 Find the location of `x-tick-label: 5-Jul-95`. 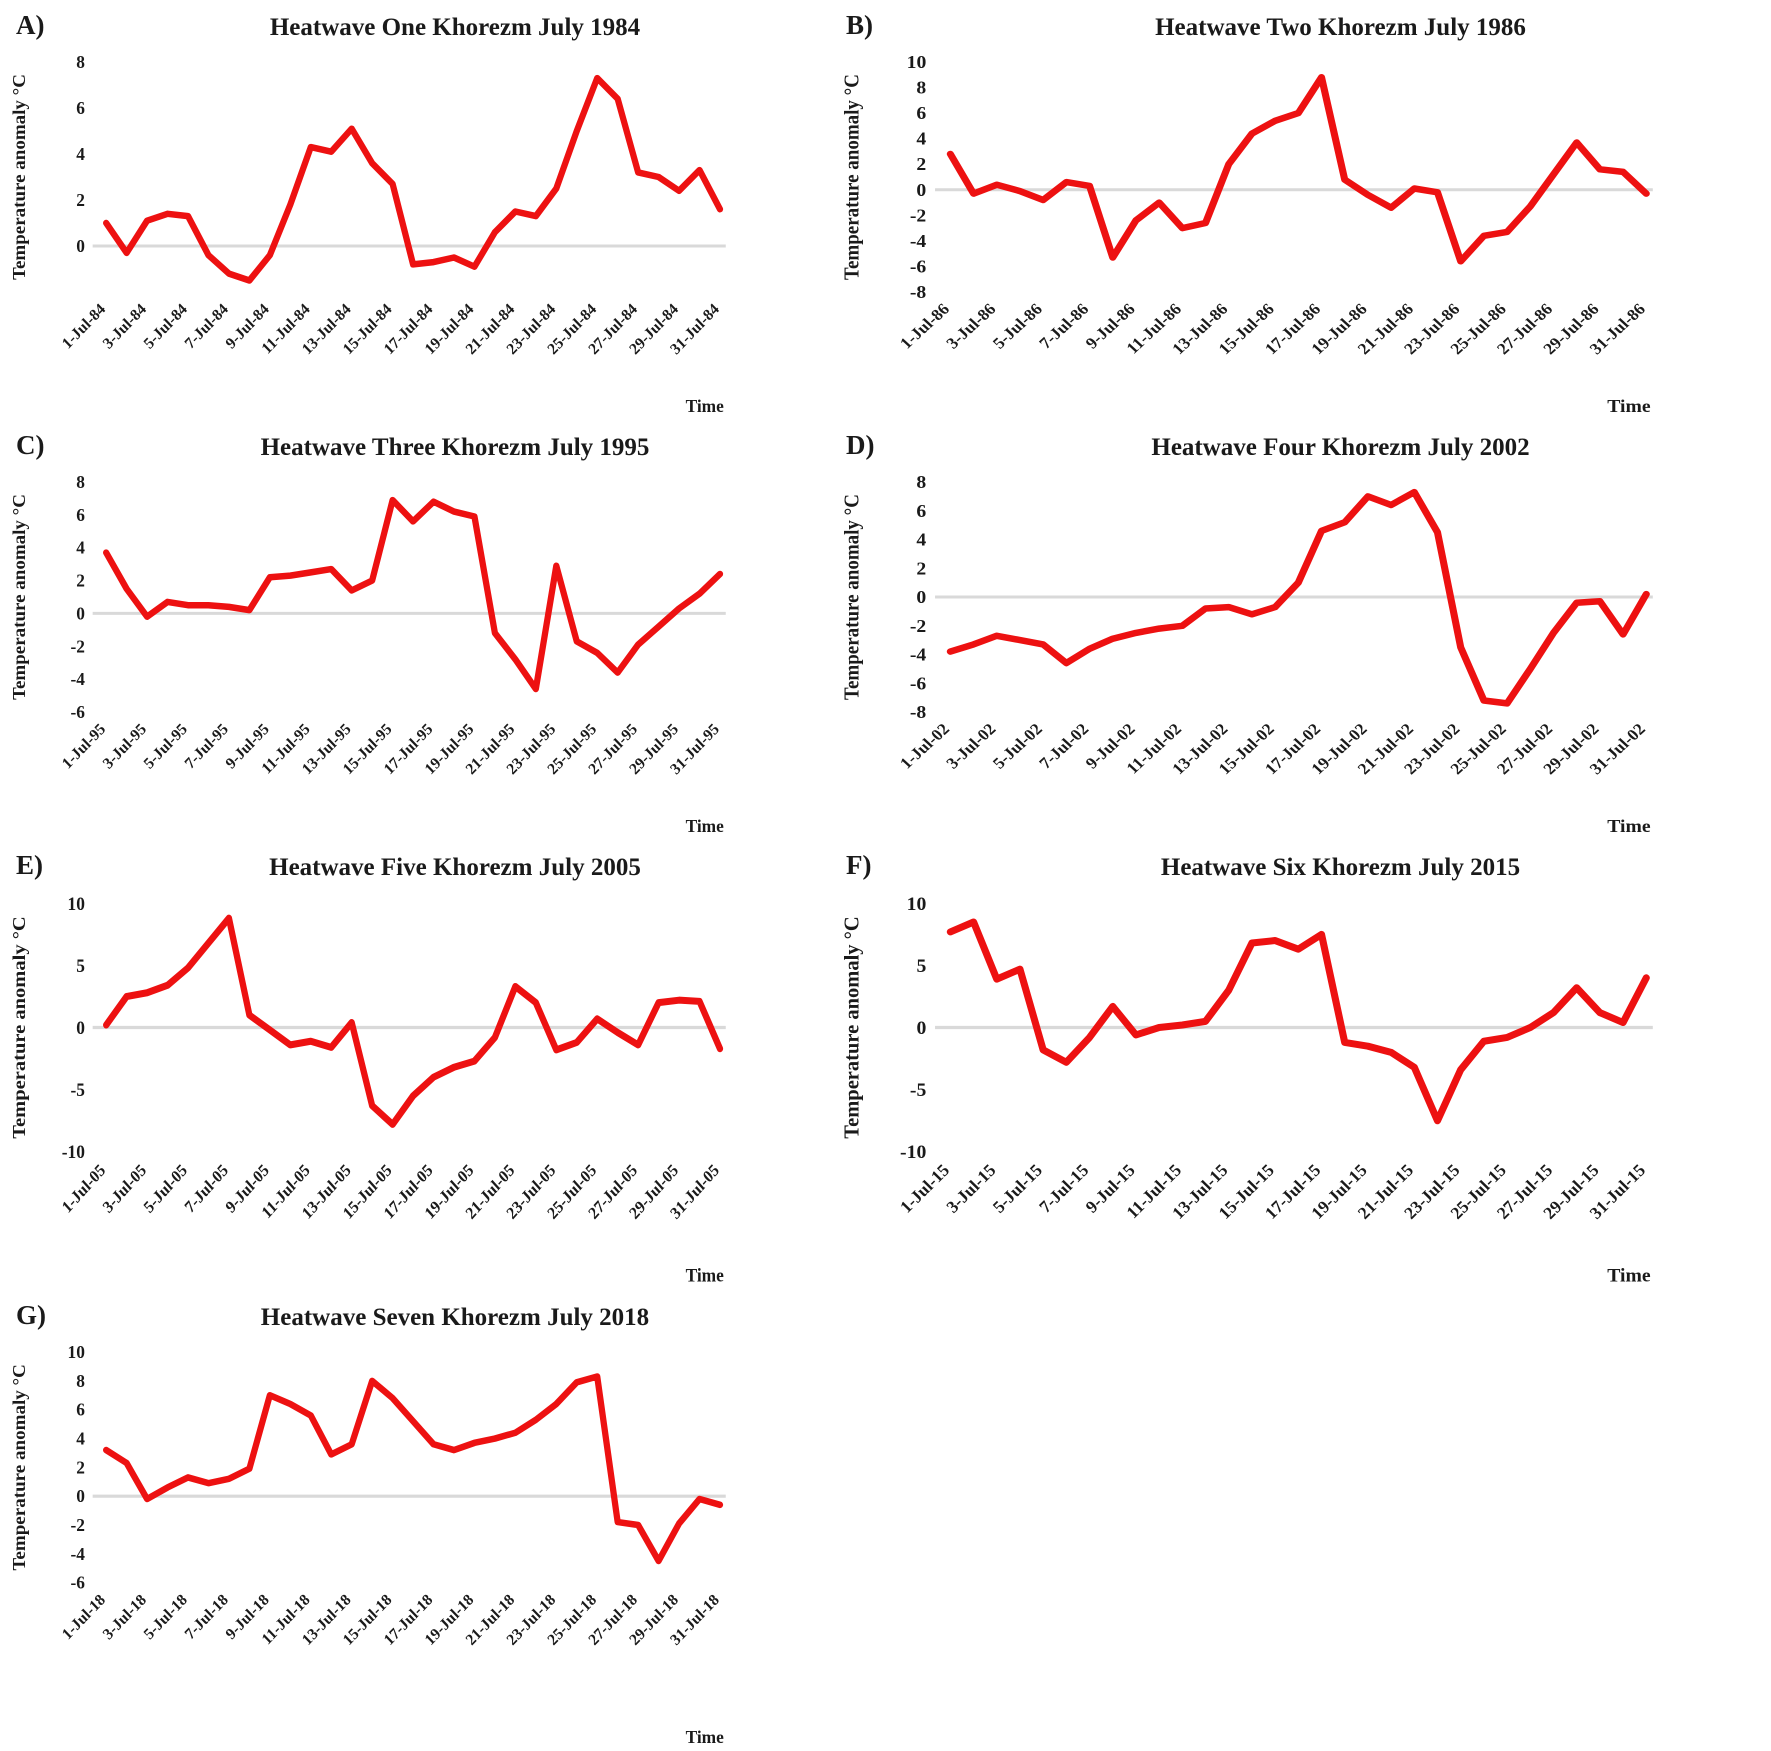

x-tick-label: 5-Jul-95 is located at coordinates (166, 747).